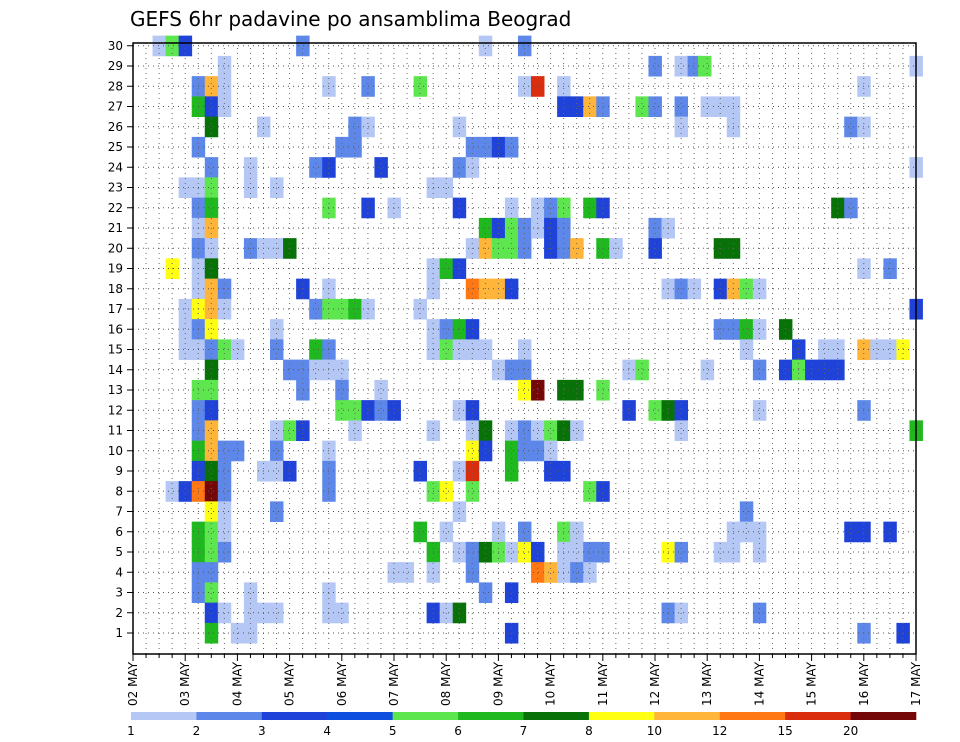 Image resolution: width=960 pixels, height=742 pixels. I want to click on x-tick-label: 04 MAY, so click(237, 683).